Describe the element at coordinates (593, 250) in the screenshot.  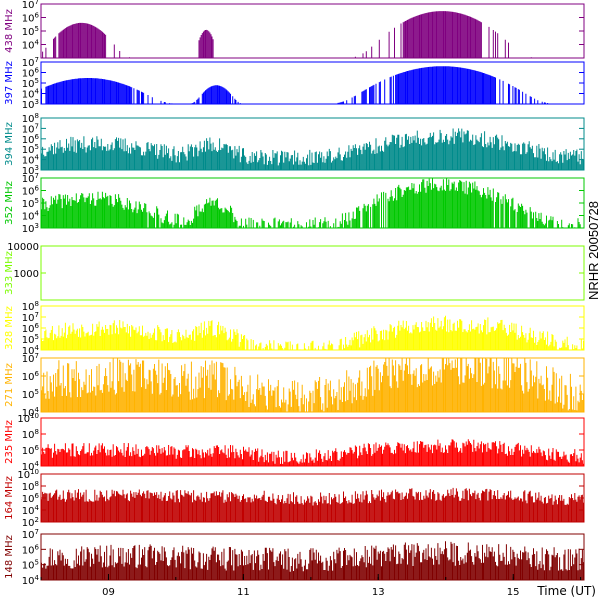
I see `chart-side-title: NRHR 20050728` at that location.